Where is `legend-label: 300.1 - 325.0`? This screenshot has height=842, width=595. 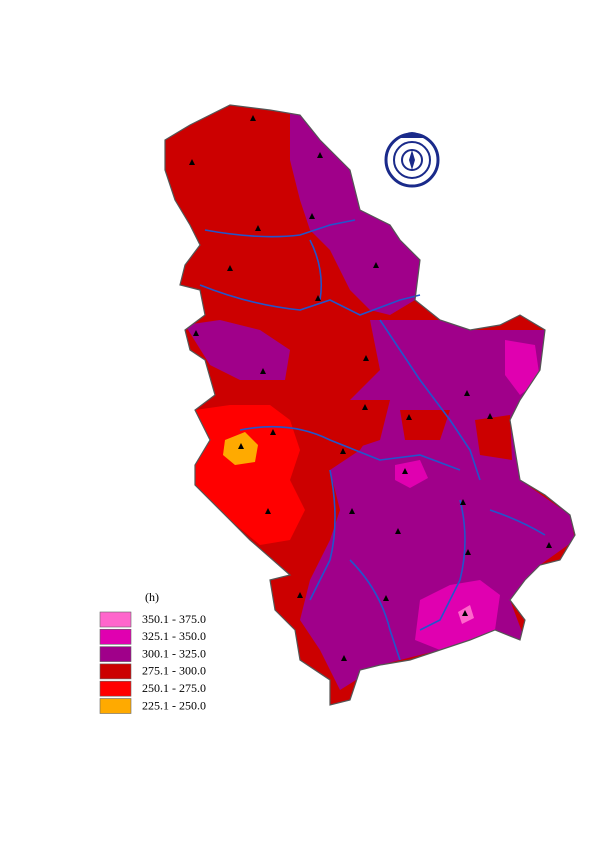 legend-label: 300.1 - 325.0 is located at coordinates (174, 653).